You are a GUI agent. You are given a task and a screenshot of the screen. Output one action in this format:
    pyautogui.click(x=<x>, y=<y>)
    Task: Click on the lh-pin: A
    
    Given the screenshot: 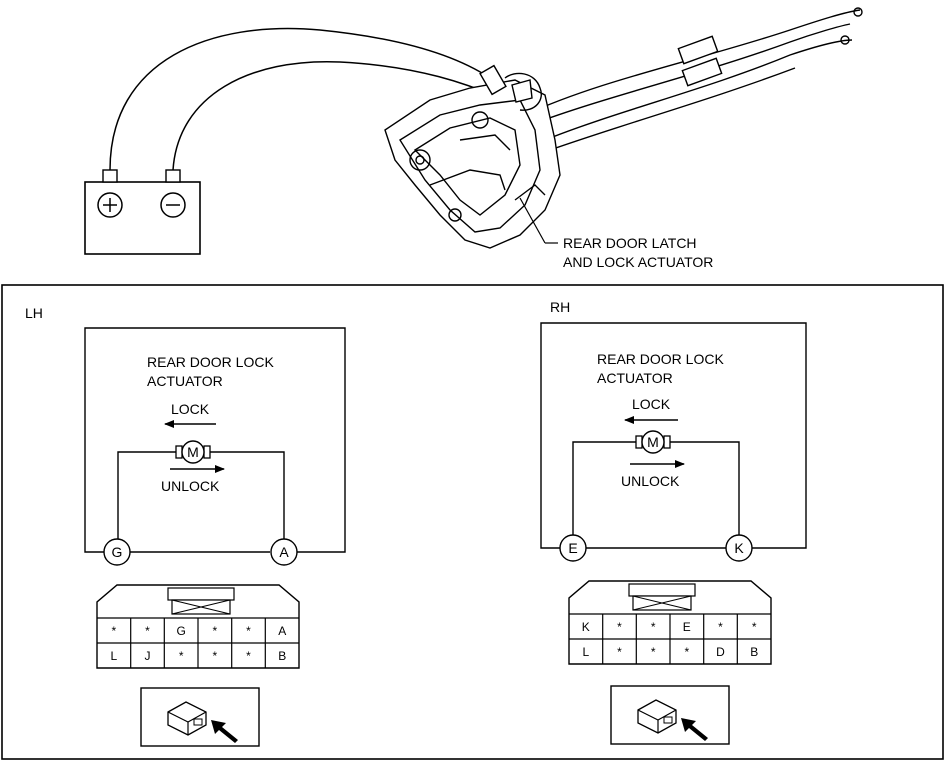 What is the action you would take?
    pyautogui.click(x=282, y=631)
    